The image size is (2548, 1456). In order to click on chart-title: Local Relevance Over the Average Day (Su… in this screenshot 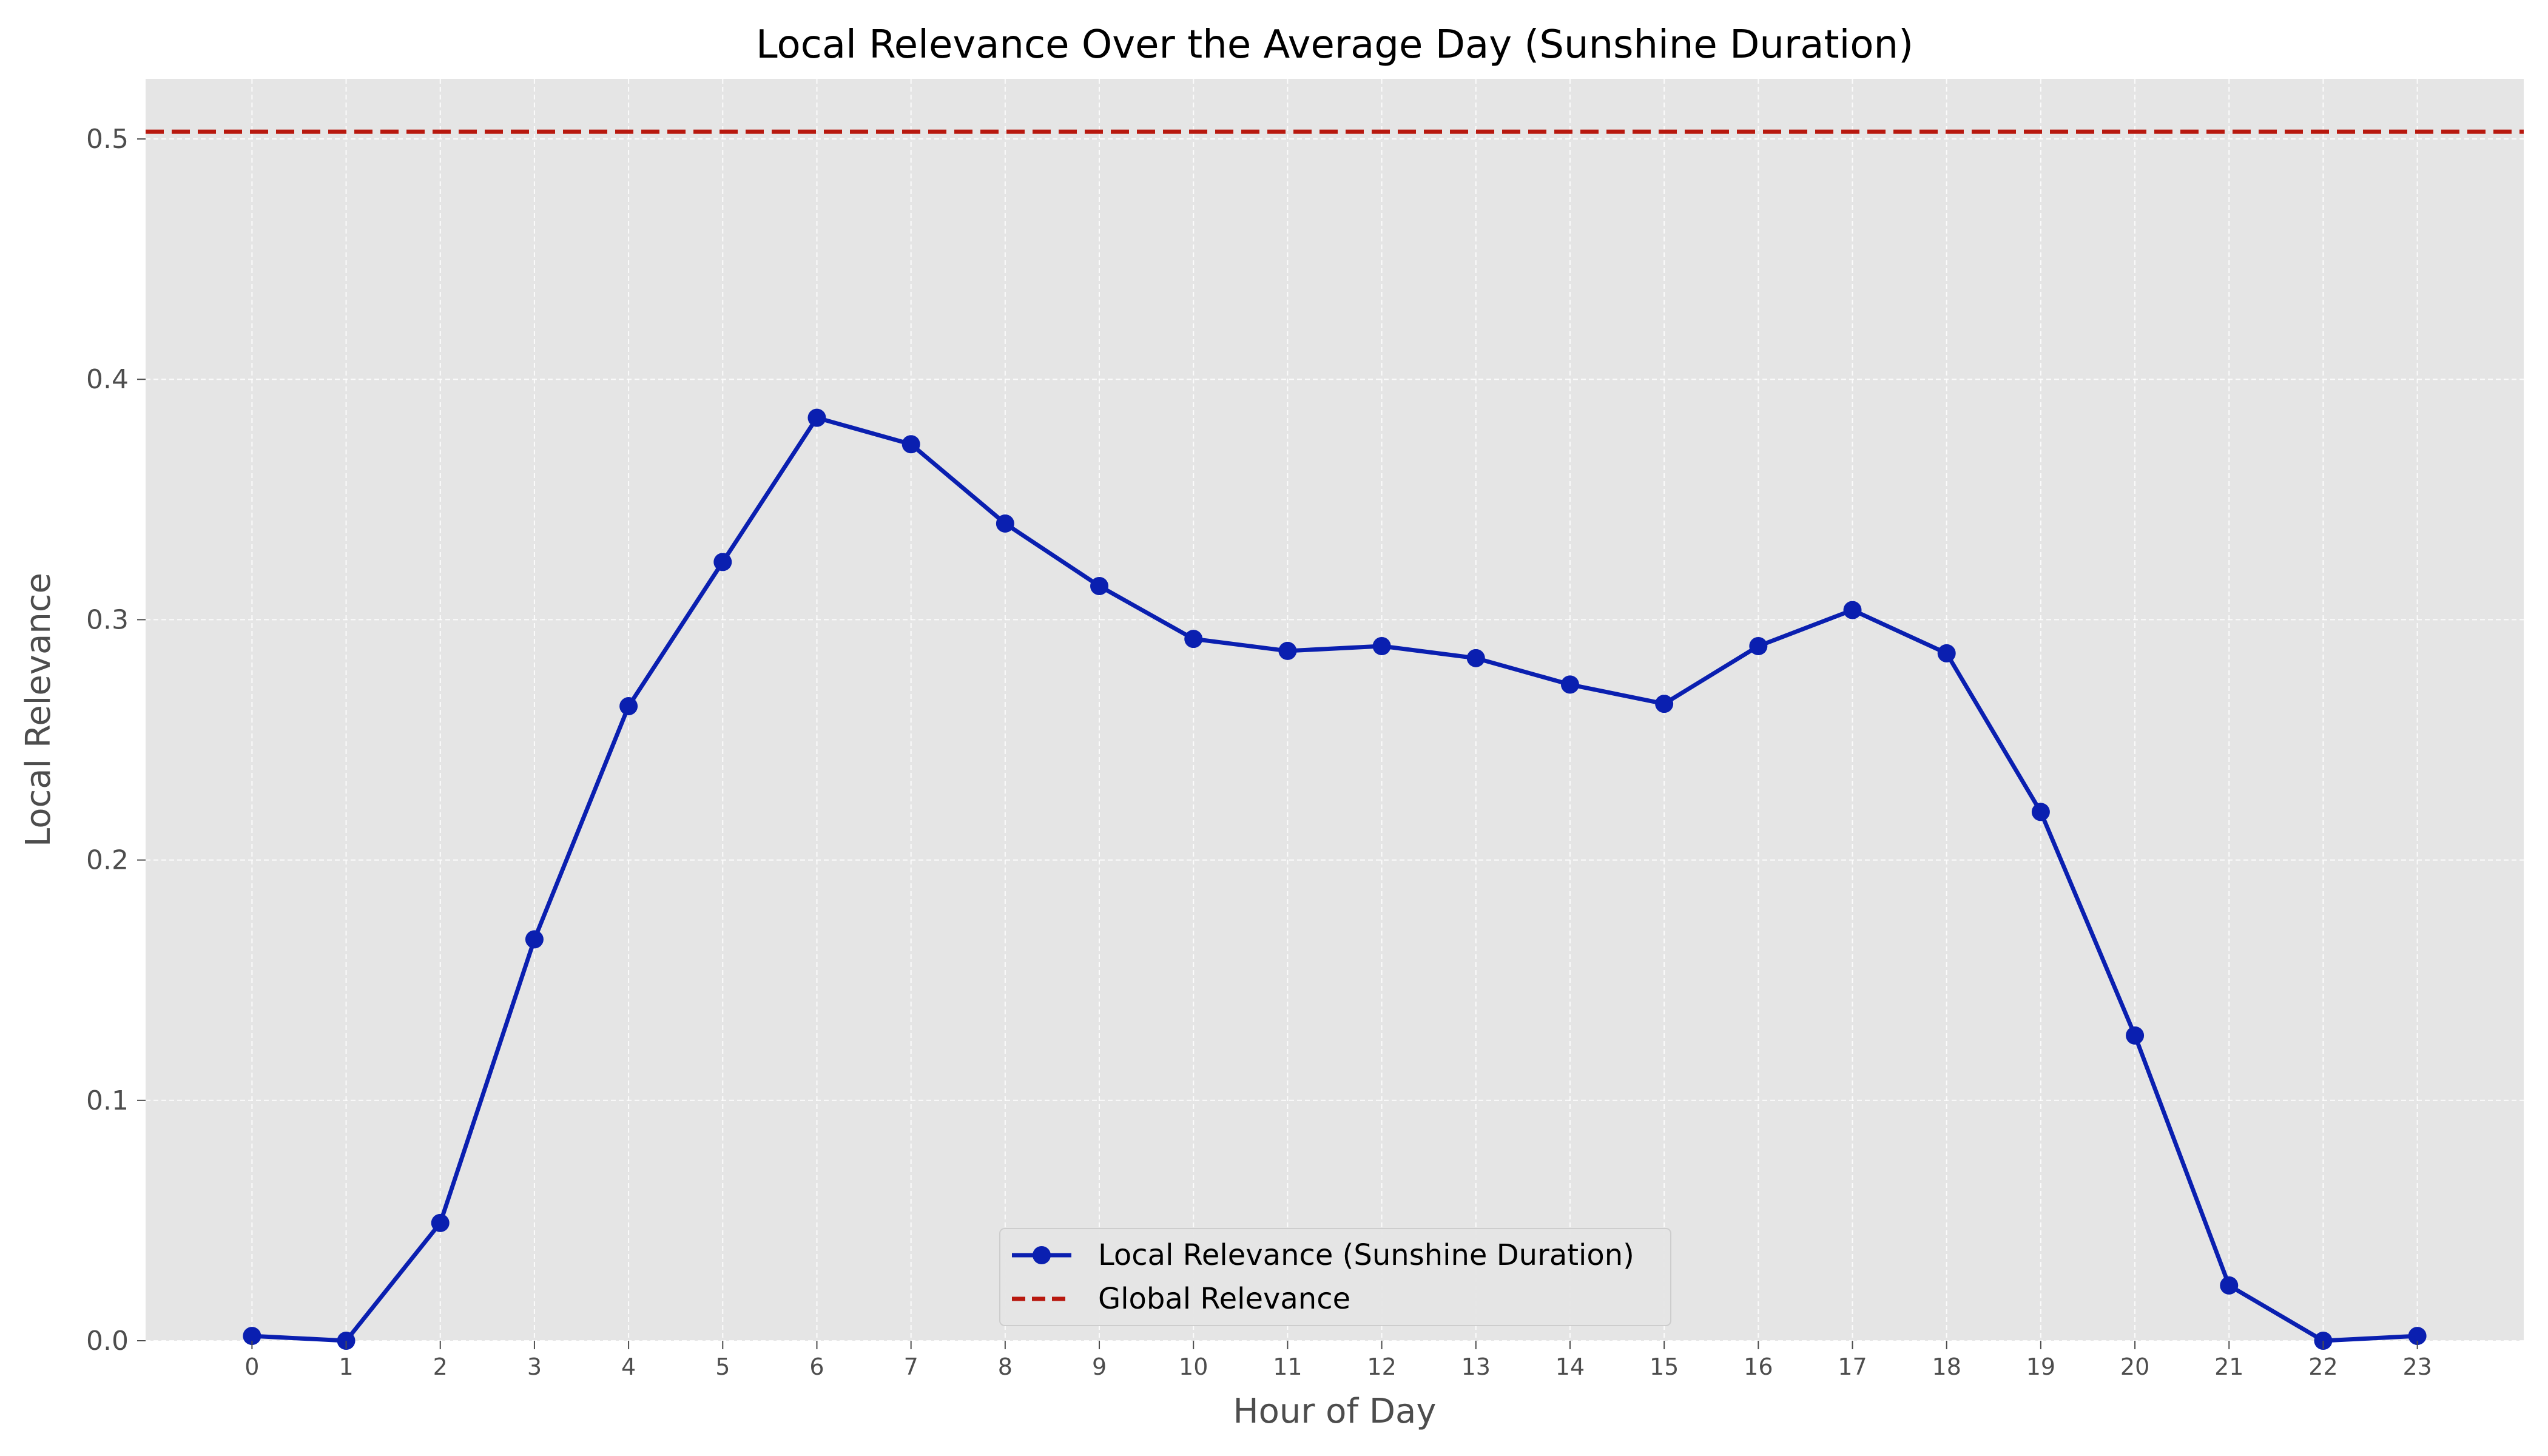, I will do `click(1334, 44)`.